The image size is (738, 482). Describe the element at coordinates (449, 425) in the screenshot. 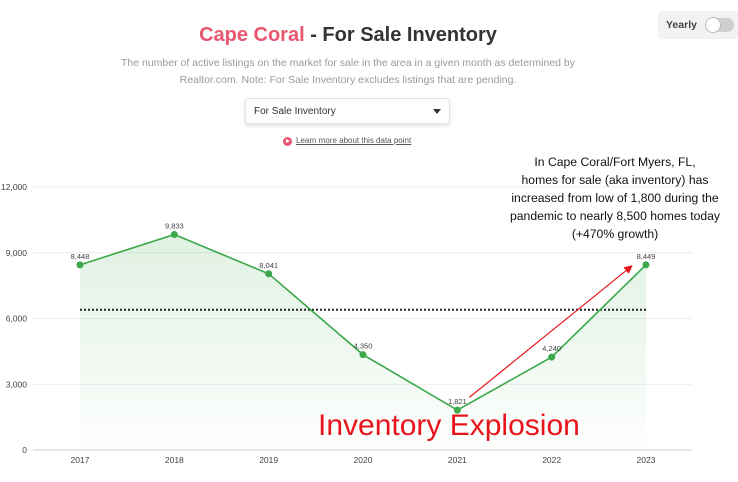

I see `inventory-explosion-label: Inventory Explosion` at that location.